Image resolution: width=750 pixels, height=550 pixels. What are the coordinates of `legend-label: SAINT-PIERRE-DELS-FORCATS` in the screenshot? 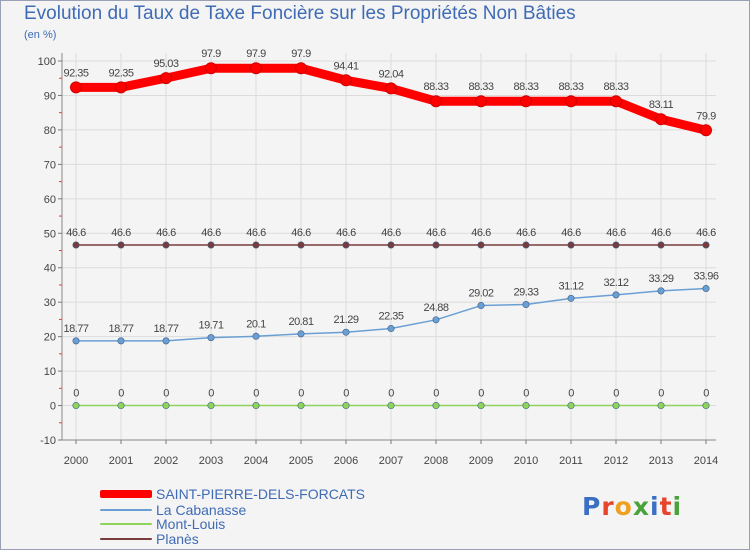 It's located at (260, 494).